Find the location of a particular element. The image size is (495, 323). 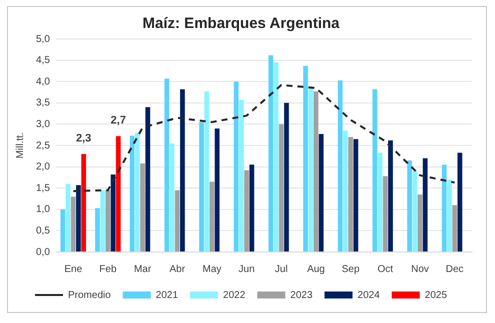

y-tick-label: 3,5 is located at coordinates (43, 103).